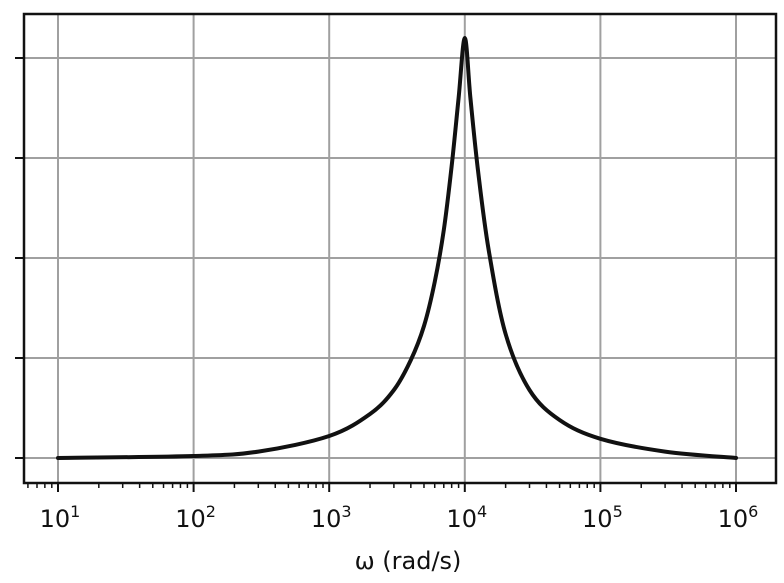  Describe the element at coordinates (60, 517) in the screenshot. I see `x-tick-label: 101` at that location.